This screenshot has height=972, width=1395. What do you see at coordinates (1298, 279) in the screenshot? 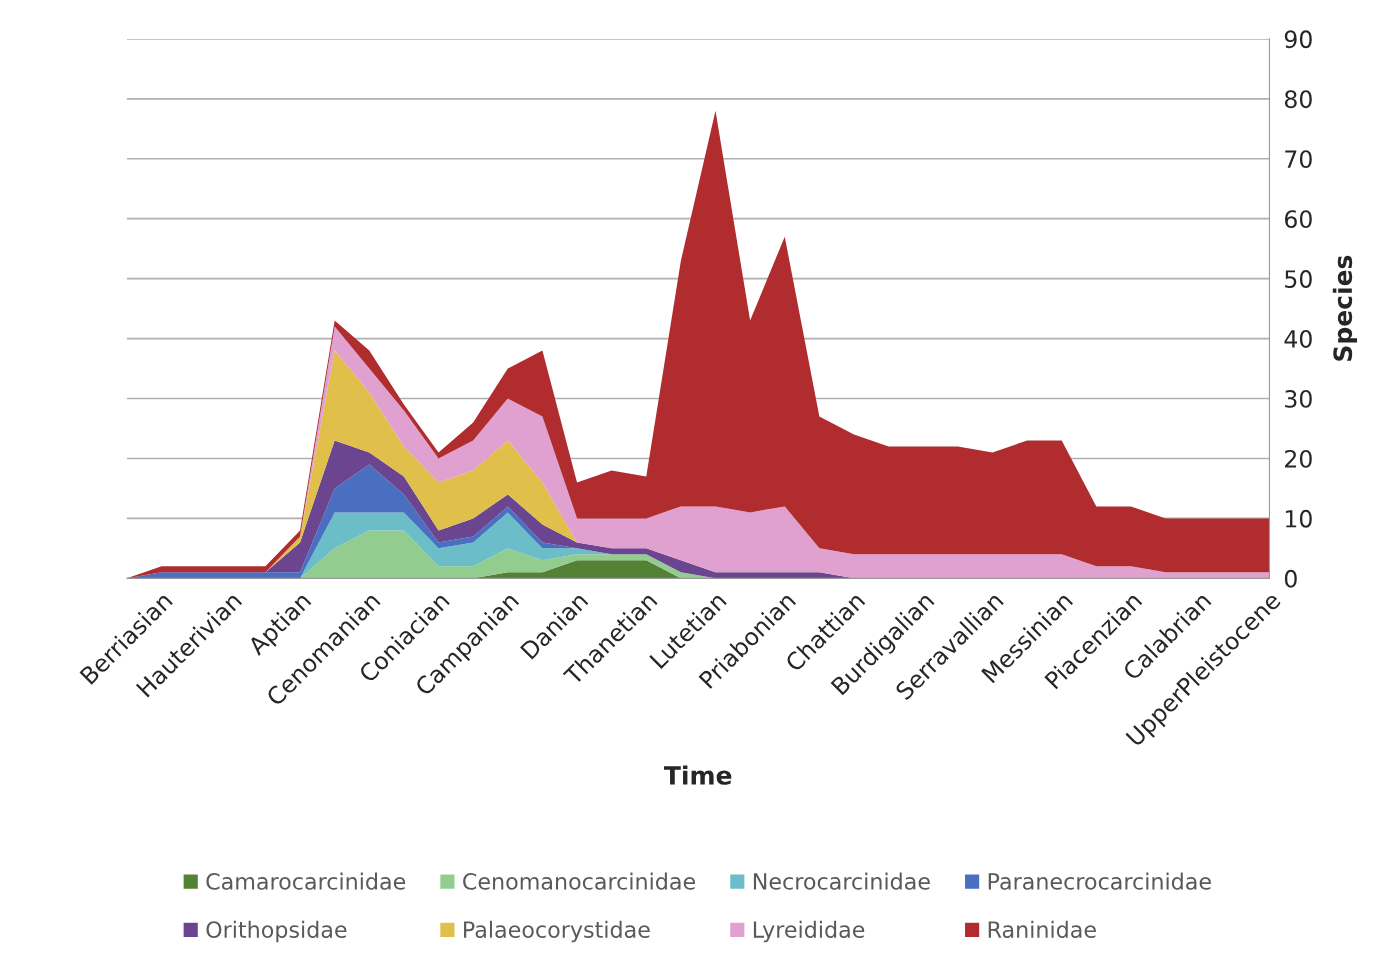
I see `y-tick-label: 50` at bounding box center [1298, 279].